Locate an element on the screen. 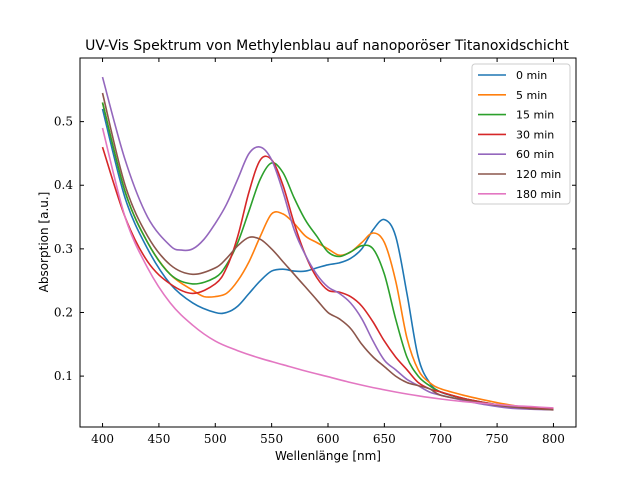 This screenshot has width=640, height=480. y-tick-label: 0.2 is located at coordinates (63, 312).